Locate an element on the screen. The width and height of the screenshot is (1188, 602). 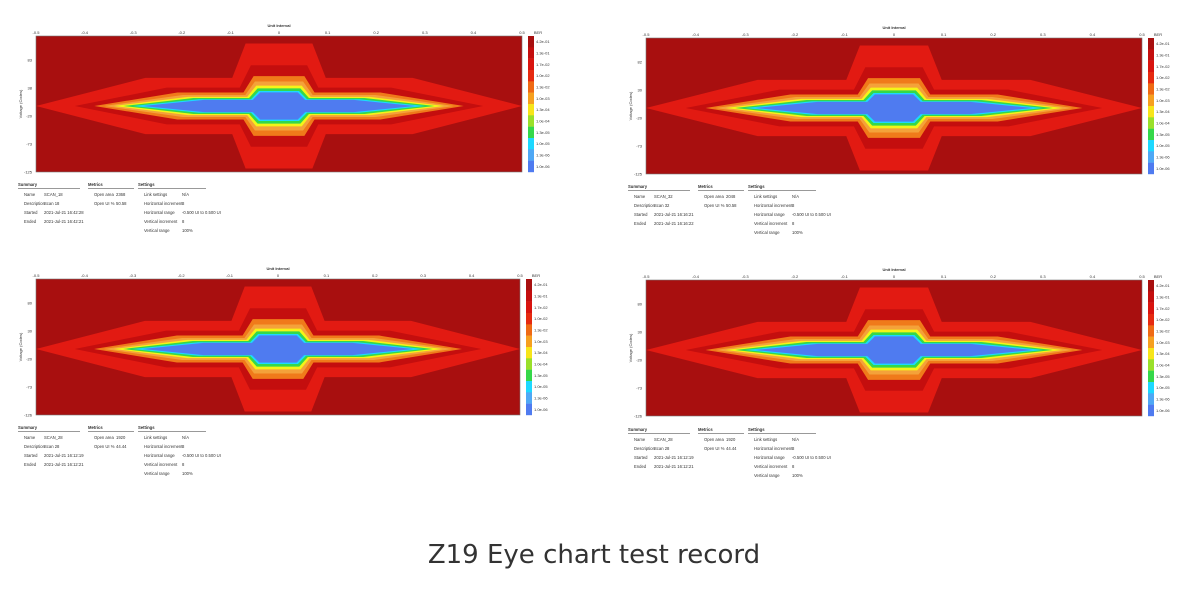
info-value: -0.500 UI to 0.500 UI is located at coordinates (811, 214).